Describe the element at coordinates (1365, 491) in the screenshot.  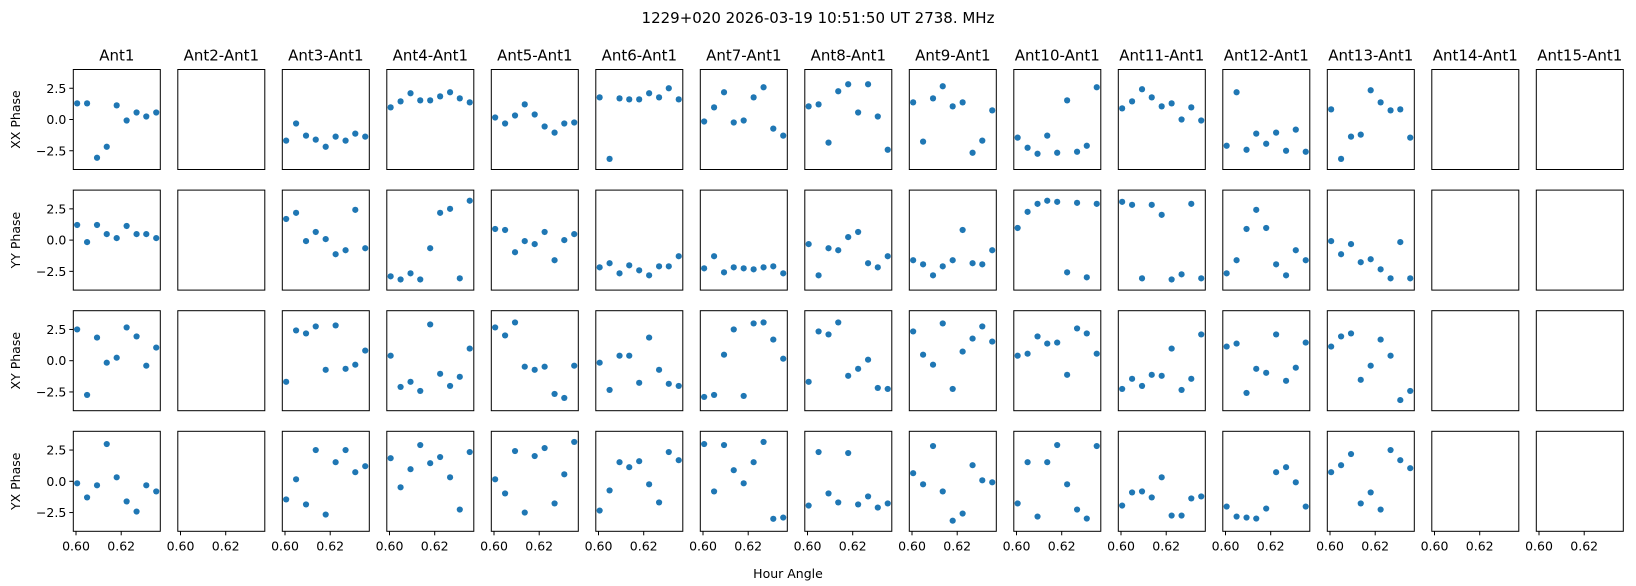
I see `subplot-ant13-ant1-yx: 0.60 0.62` at that location.